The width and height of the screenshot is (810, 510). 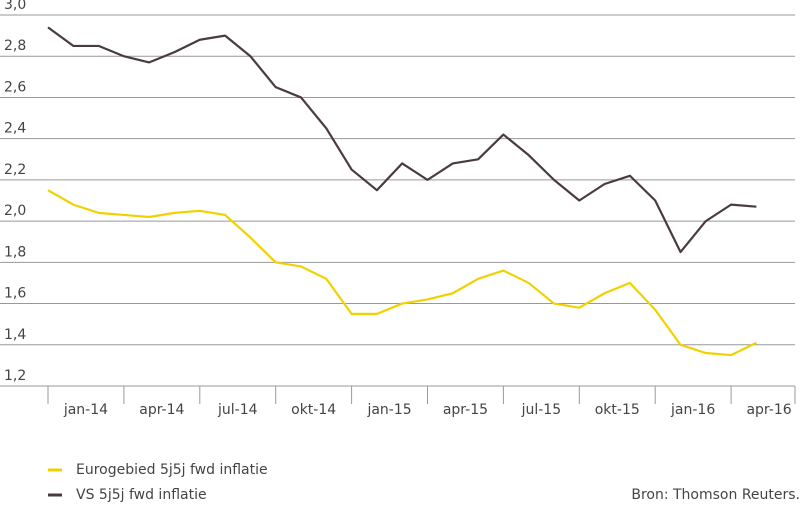 I want to click on y-tick-label: 3,0, so click(x=15, y=6).